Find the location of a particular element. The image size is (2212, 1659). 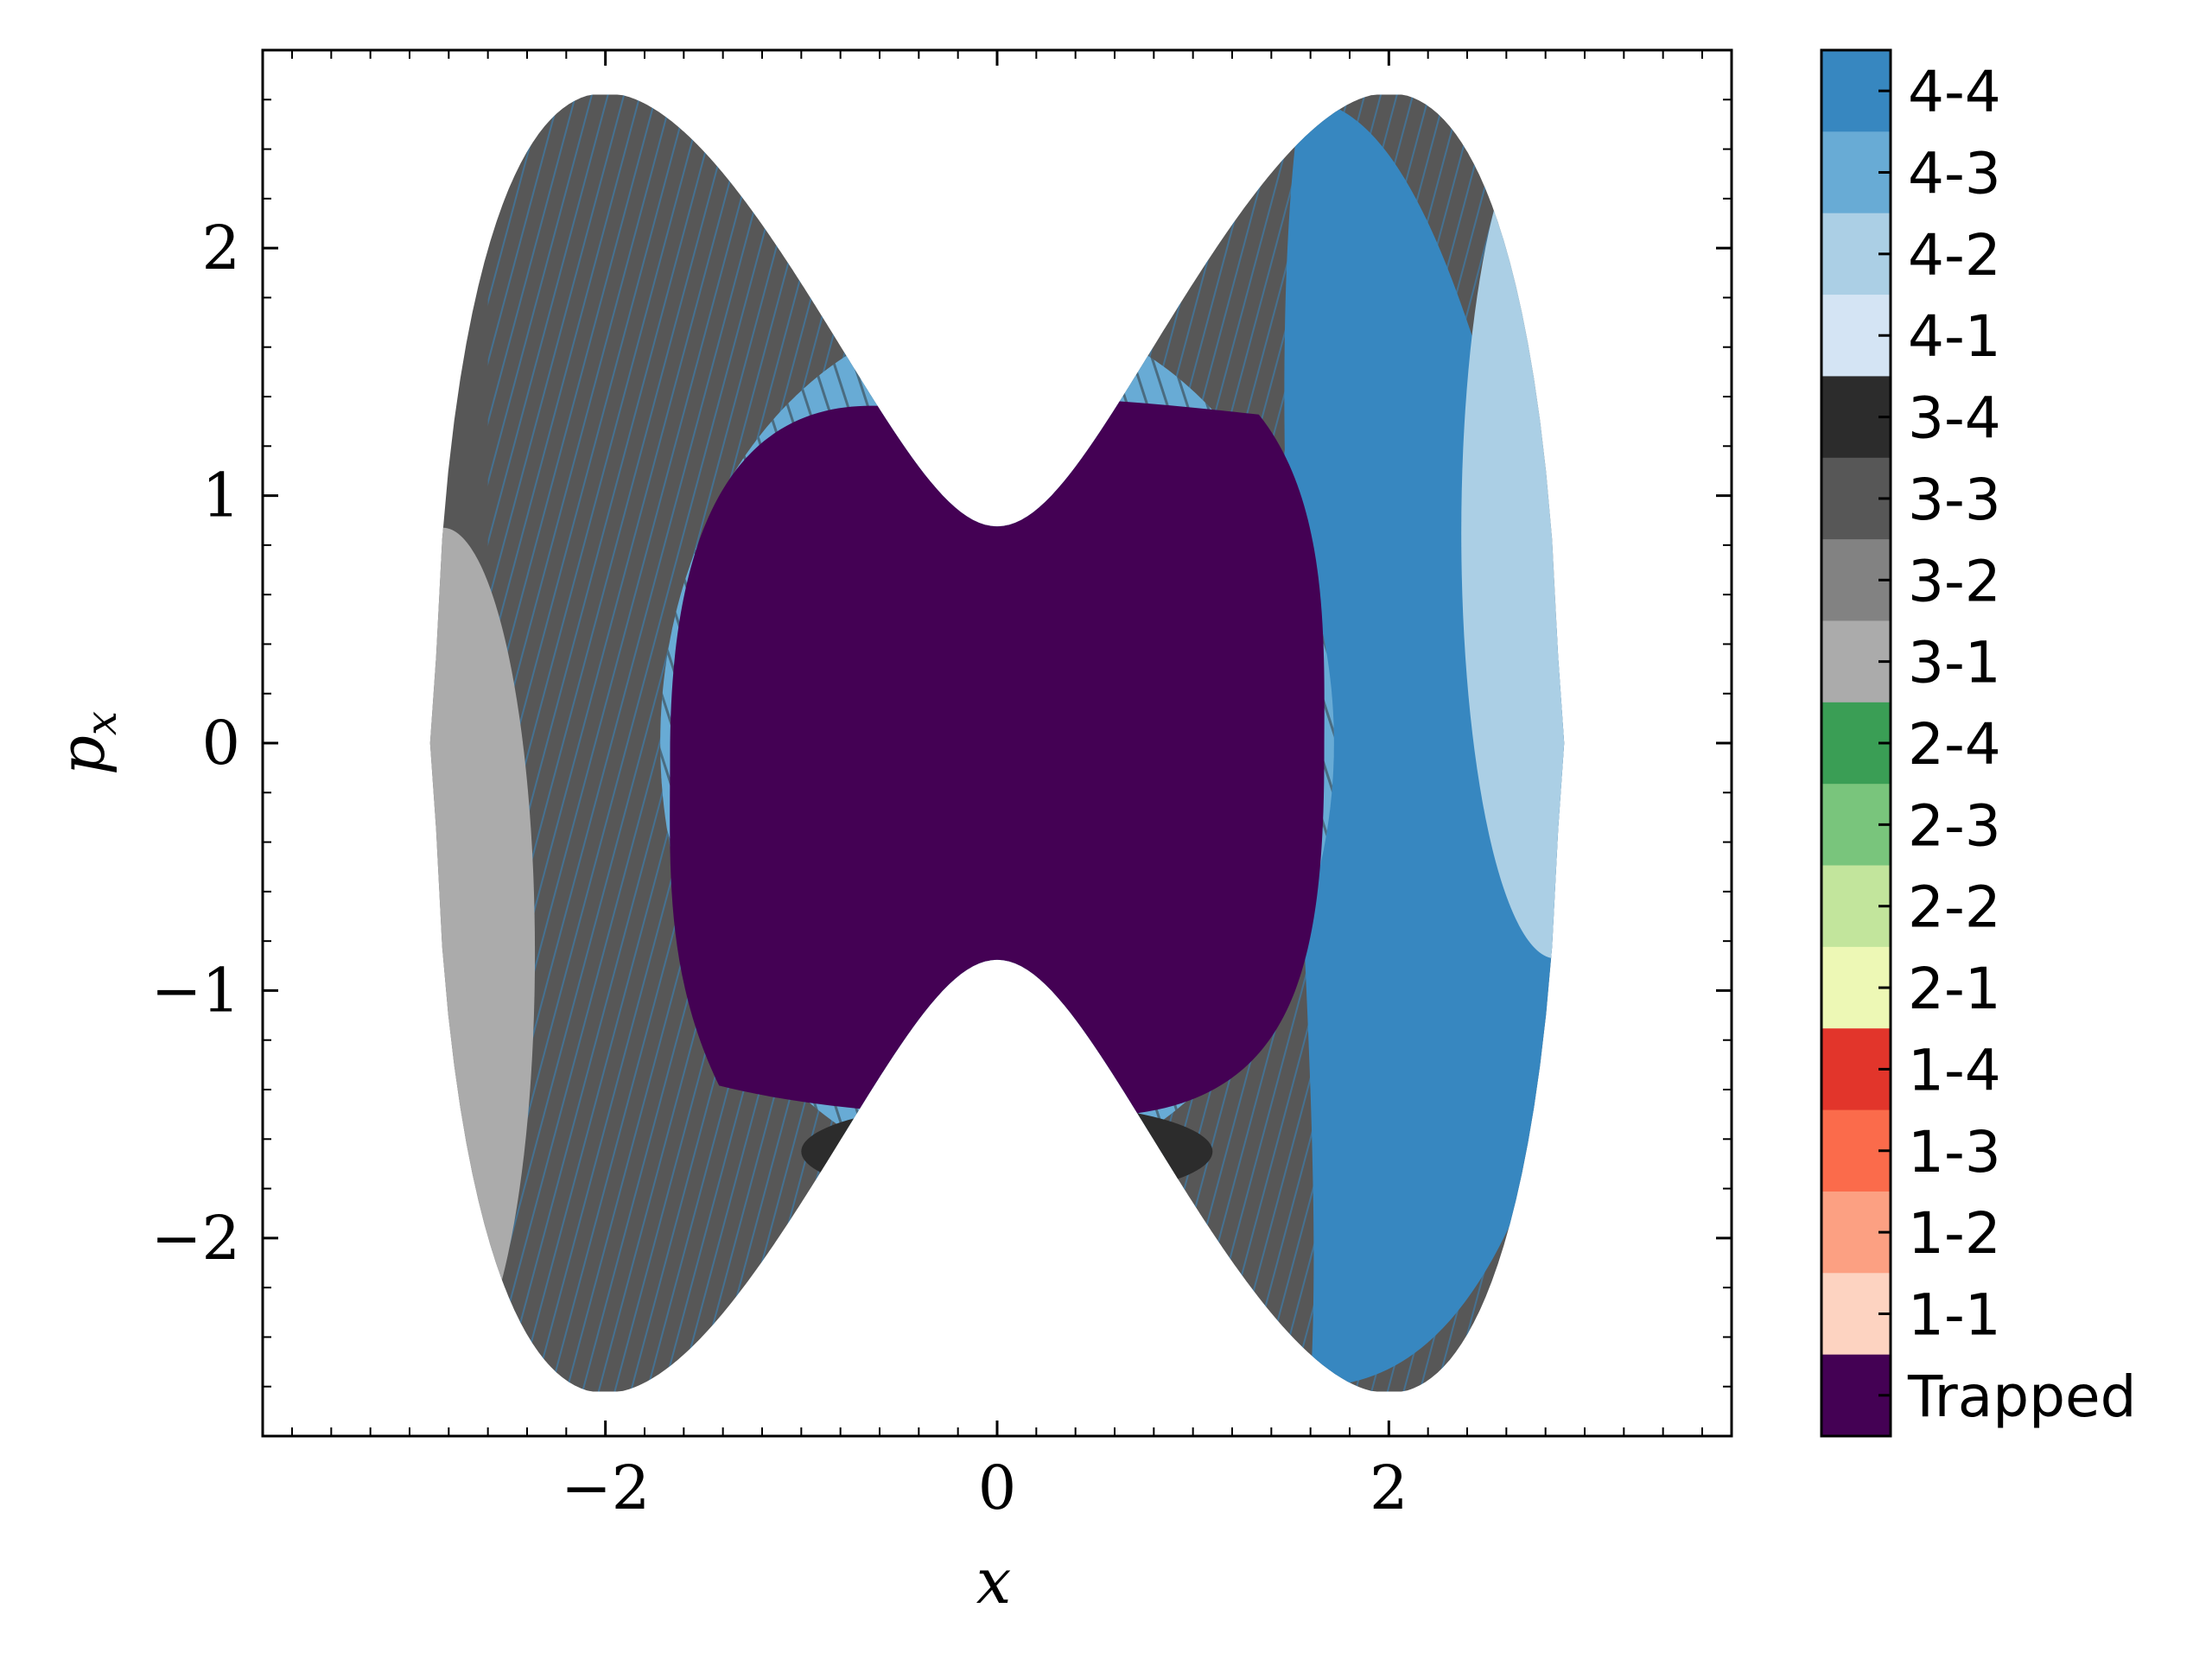

y-tick-label: −1 is located at coordinates (195, 990).